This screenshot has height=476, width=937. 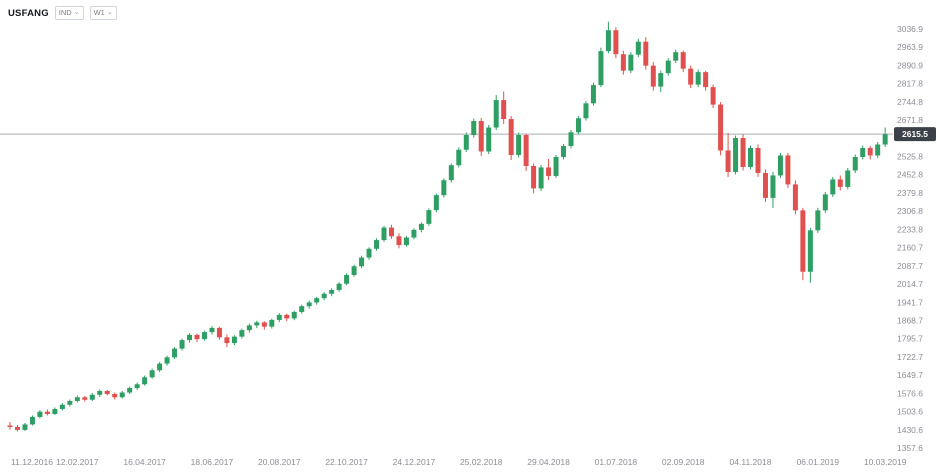 I want to click on price-axis-label: 1503.6, so click(x=910, y=412).